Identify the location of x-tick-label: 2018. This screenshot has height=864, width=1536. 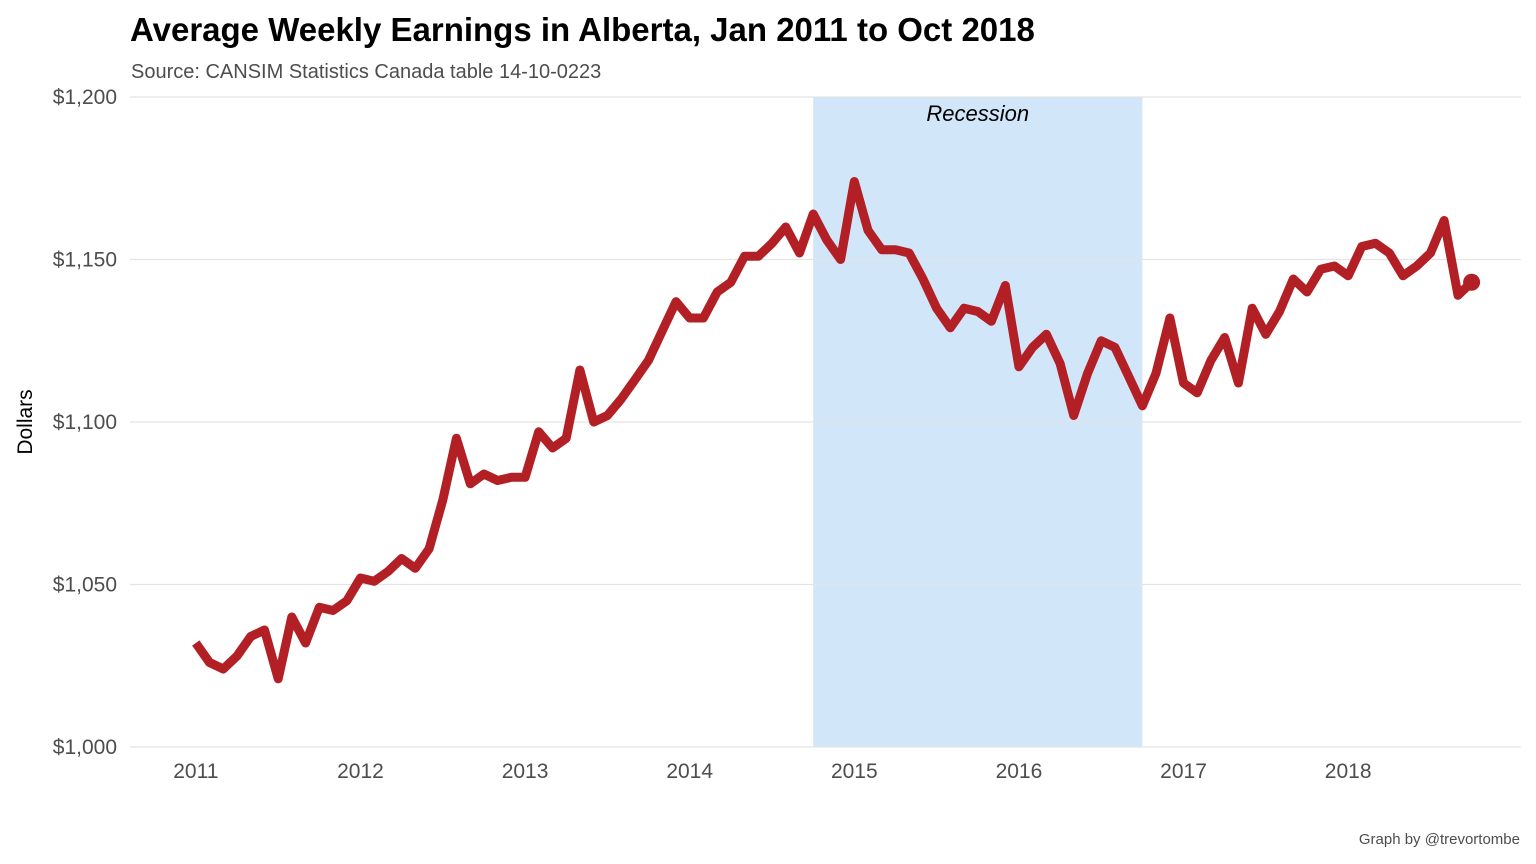
(1348, 771).